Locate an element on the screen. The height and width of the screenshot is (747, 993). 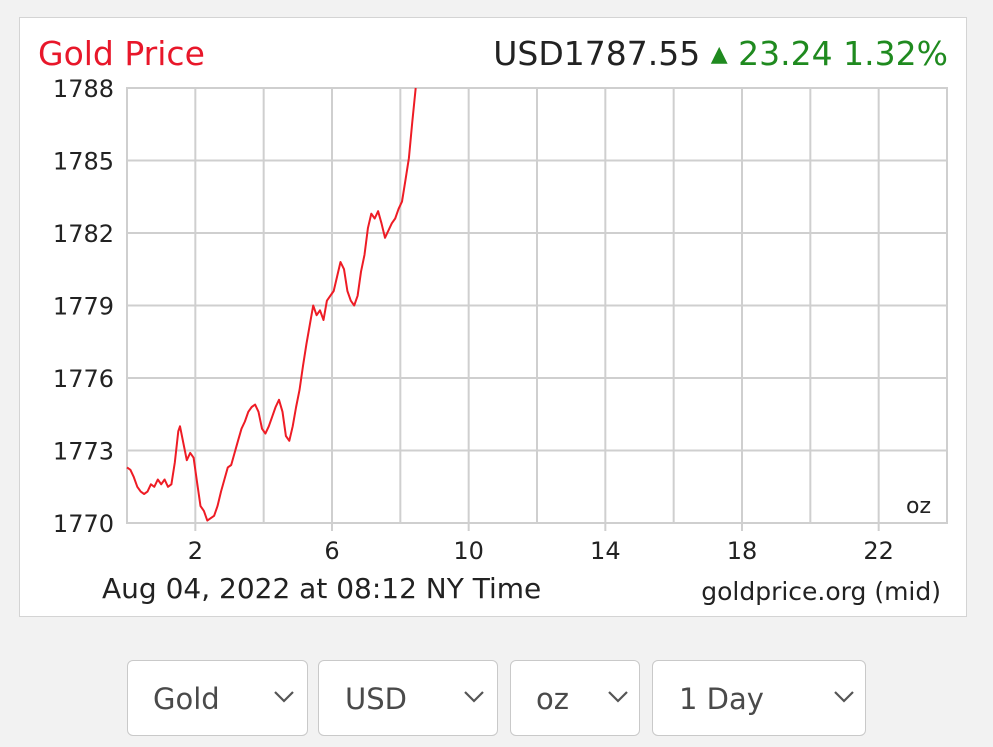
up-arrow-icon: ▲ is located at coordinates (719, 54).